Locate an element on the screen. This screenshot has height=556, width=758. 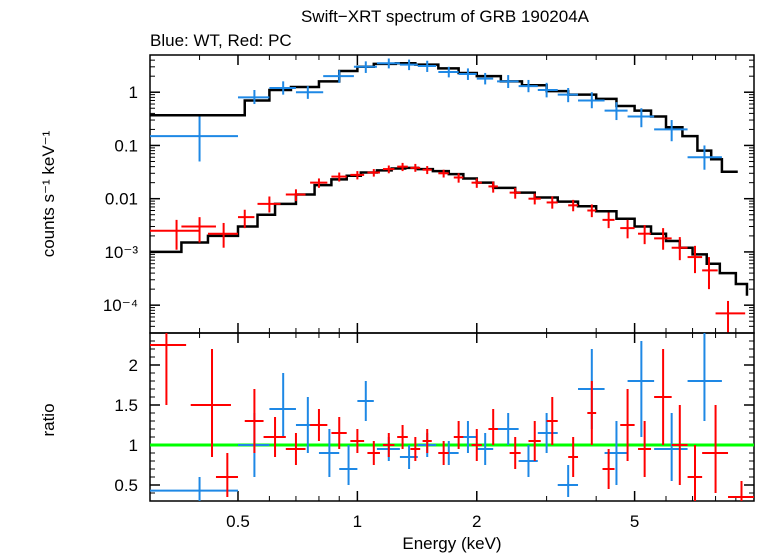
y-tick-label: 1.5 is located at coordinates (126, 405).